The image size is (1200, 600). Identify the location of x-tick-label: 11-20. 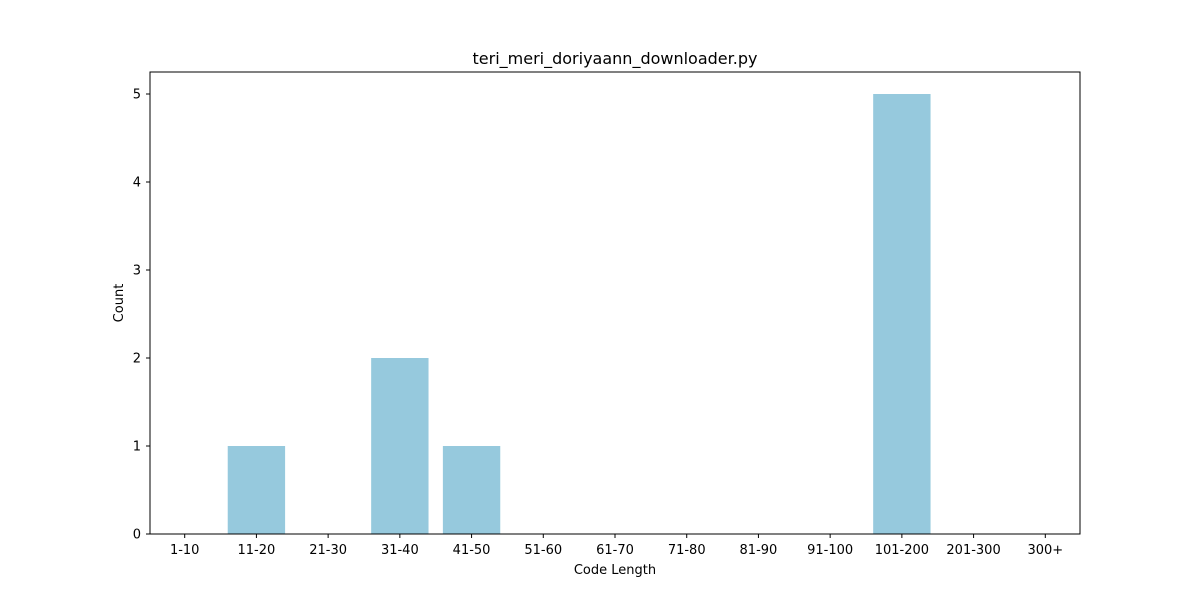
(257, 550).